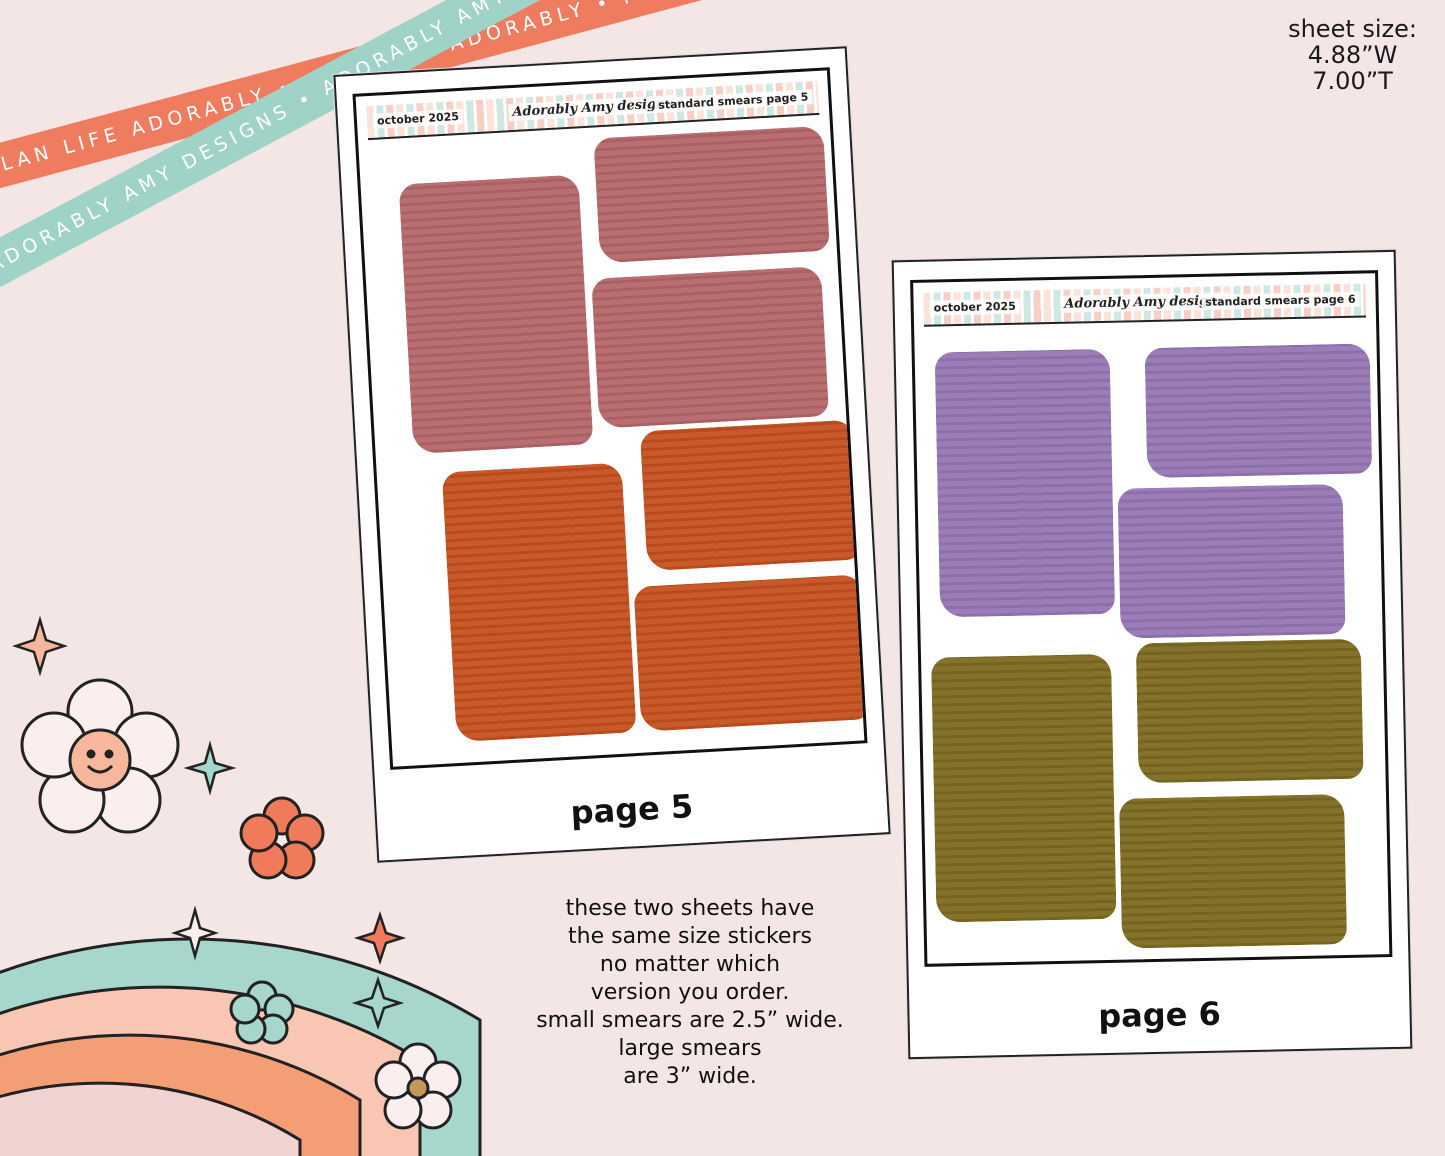  What do you see at coordinates (1352, 29) in the screenshot?
I see `sheet-size-label: sheet size:` at bounding box center [1352, 29].